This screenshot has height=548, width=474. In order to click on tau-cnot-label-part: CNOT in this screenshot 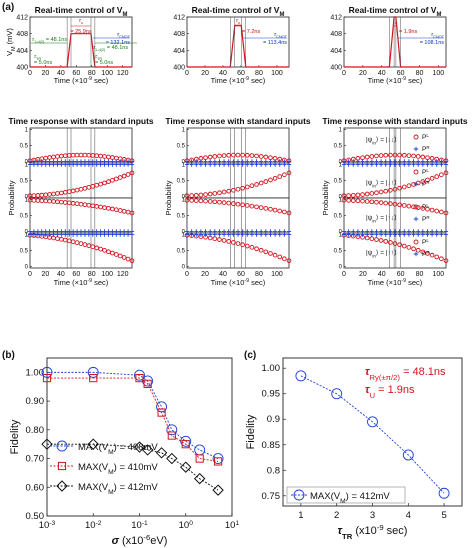, I will do `click(125, 37)`.